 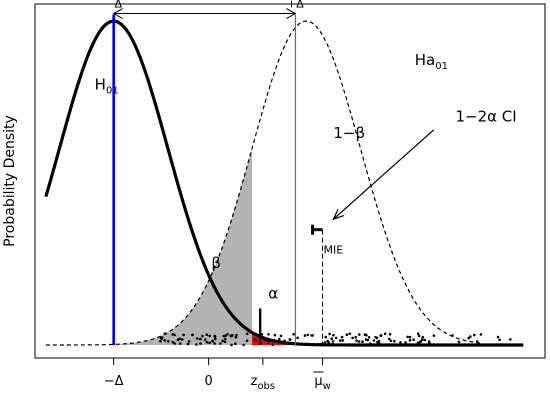 What do you see at coordinates (10, 181) in the screenshot?
I see `y-axis-label: Probability Density` at bounding box center [10, 181].